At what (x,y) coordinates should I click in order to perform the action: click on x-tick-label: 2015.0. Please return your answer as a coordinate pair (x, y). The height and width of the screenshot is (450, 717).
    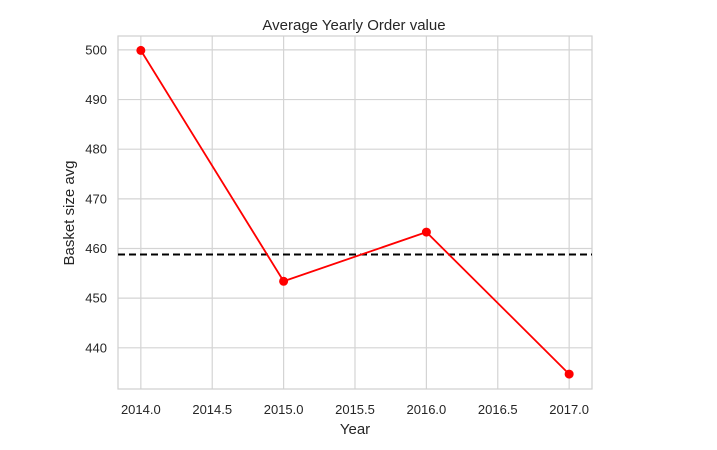
    Looking at the image, I should click on (284, 409).